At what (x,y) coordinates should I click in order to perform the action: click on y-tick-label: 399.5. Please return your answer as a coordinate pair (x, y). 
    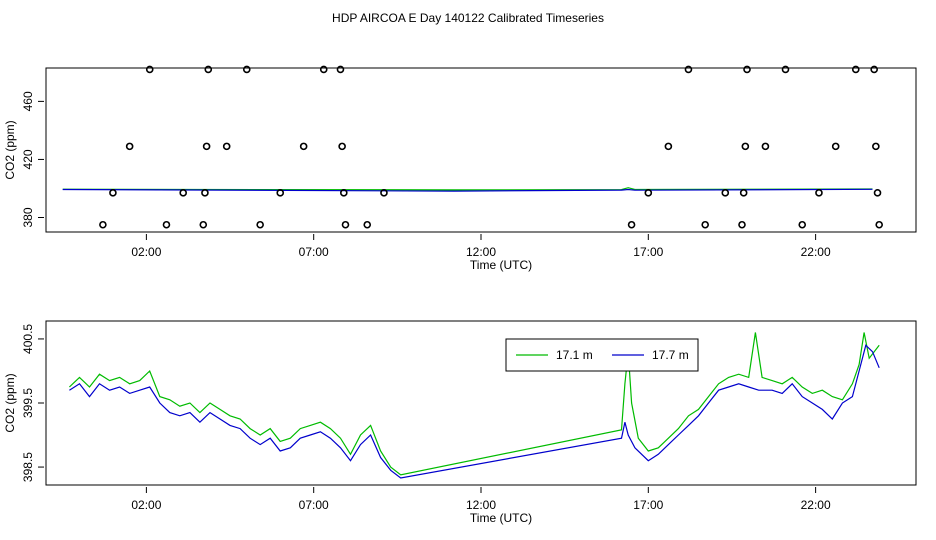
    Looking at the image, I should click on (28, 403).